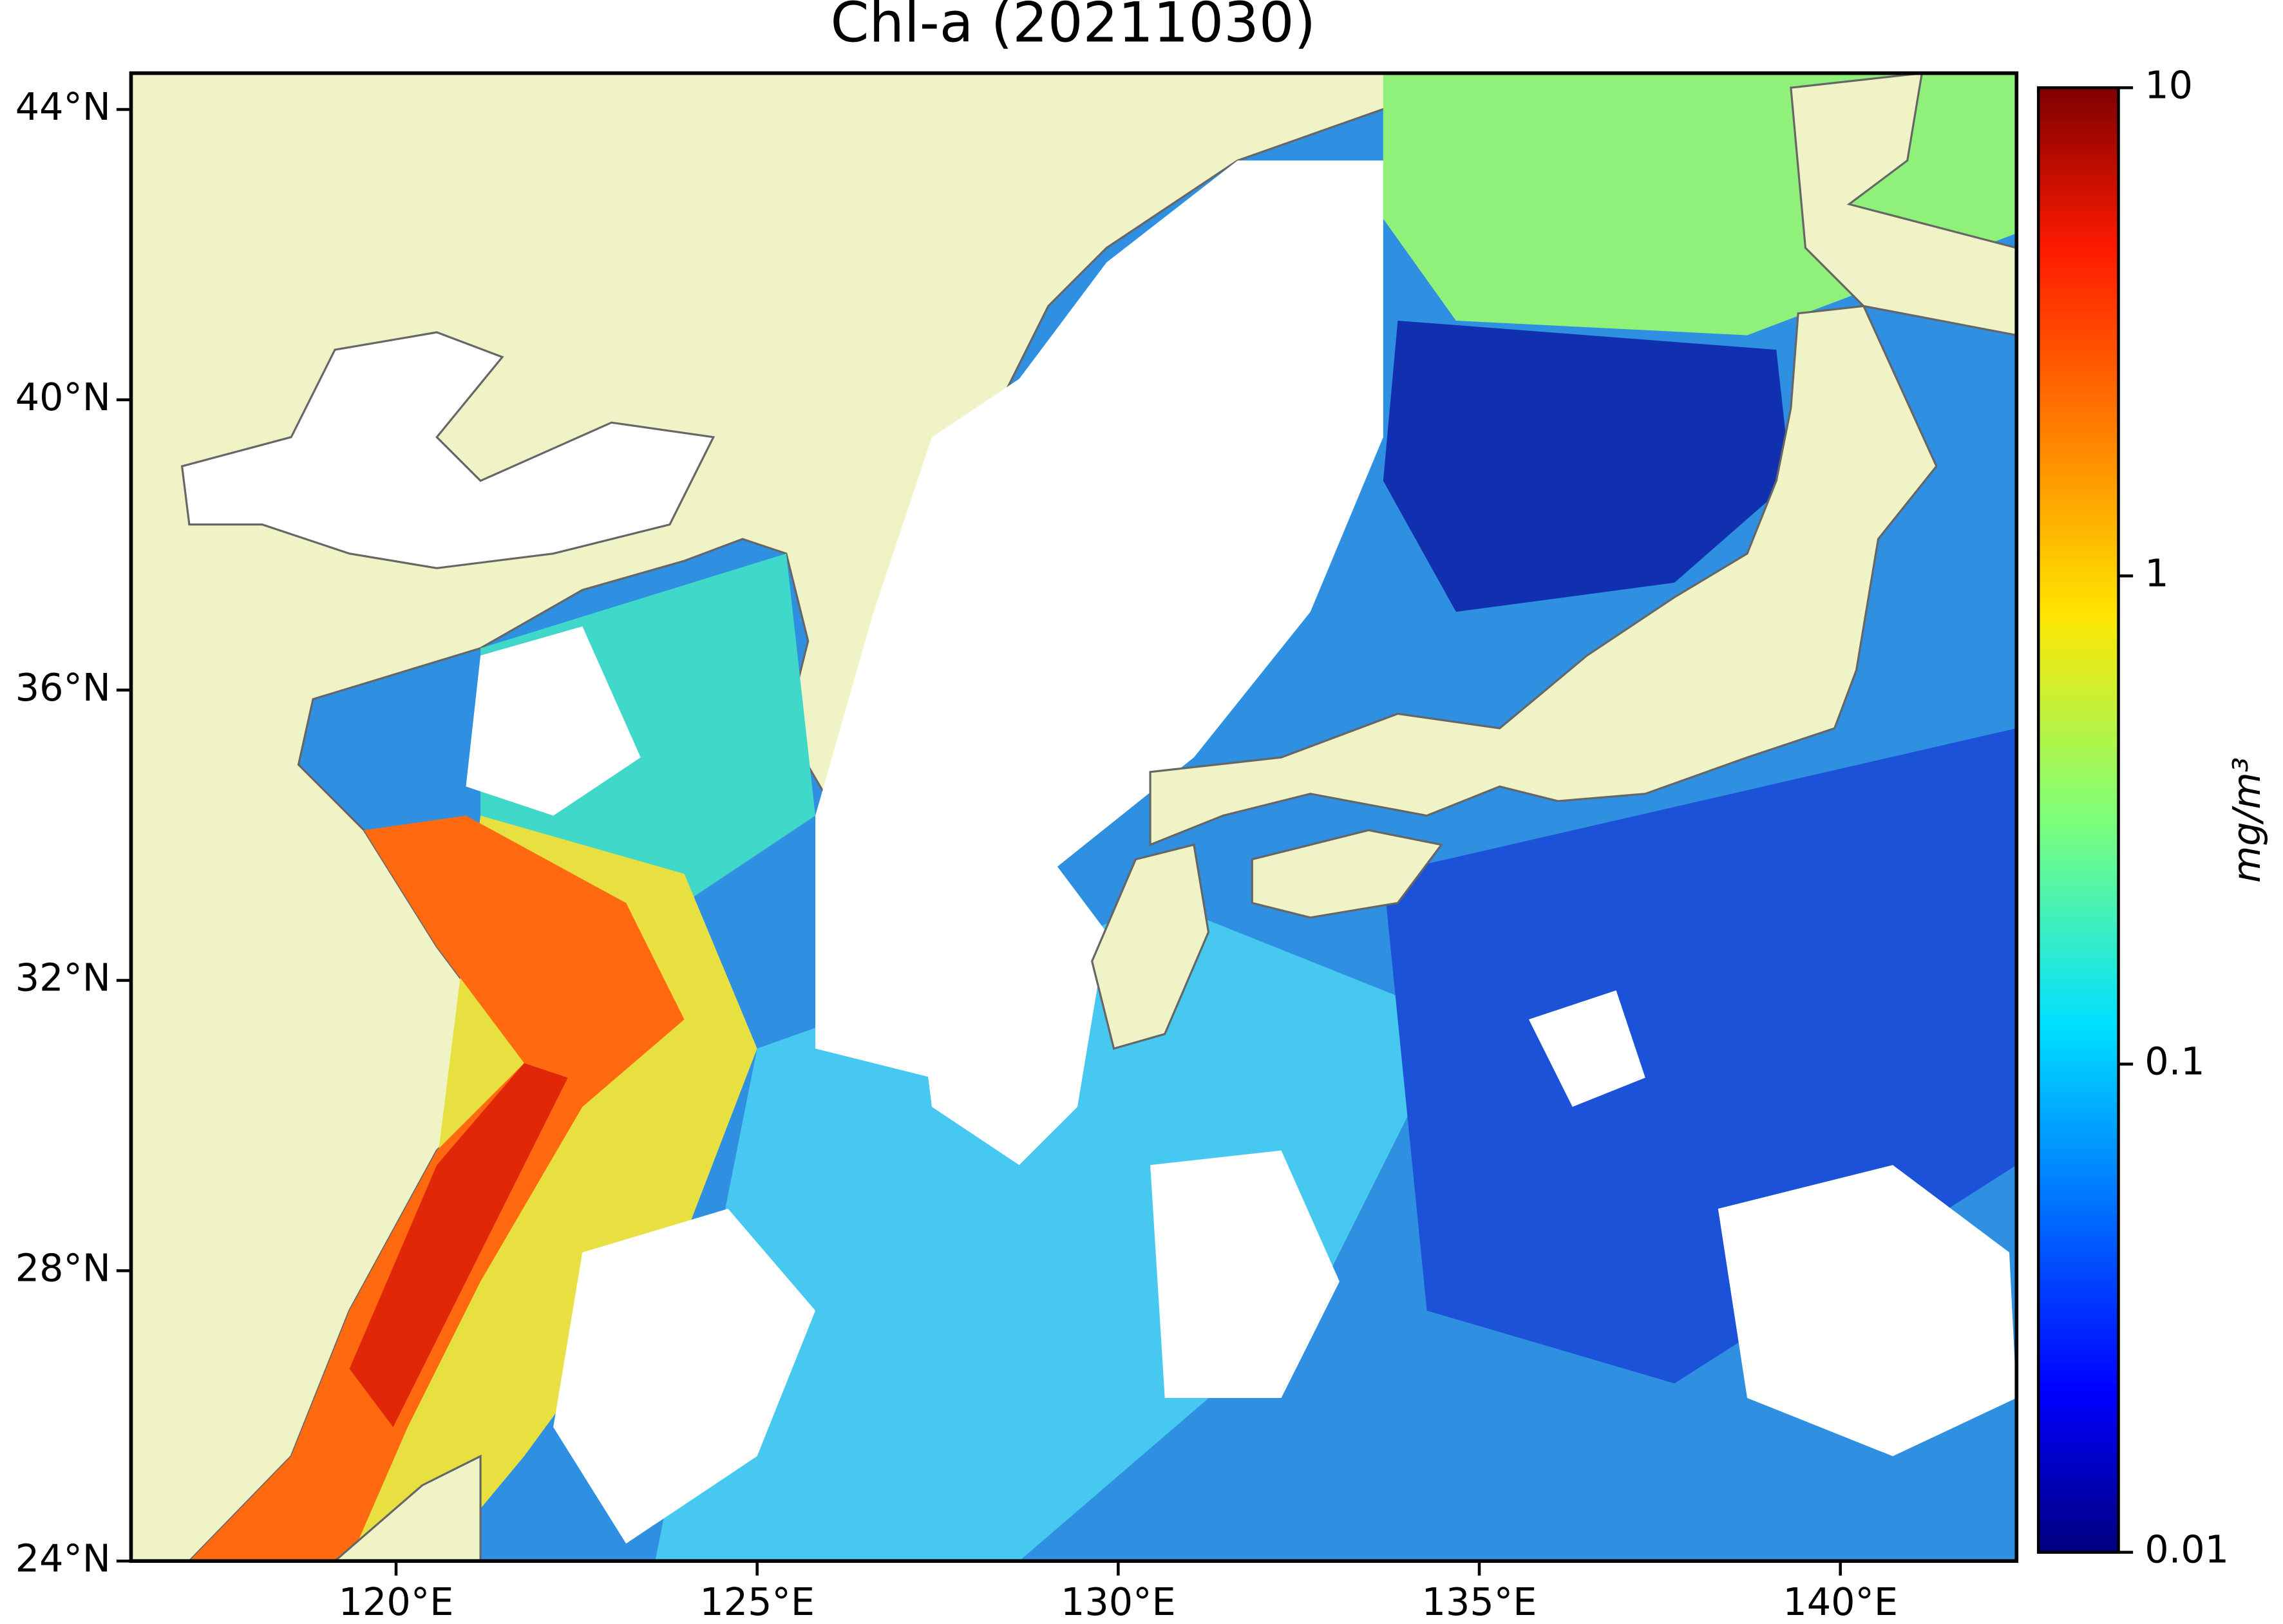 The height and width of the screenshot is (1624, 2283). What do you see at coordinates (396, 1602) in the screenshot?
I see `x-tick-label: 120°E` at bounding box center [396, 1602].